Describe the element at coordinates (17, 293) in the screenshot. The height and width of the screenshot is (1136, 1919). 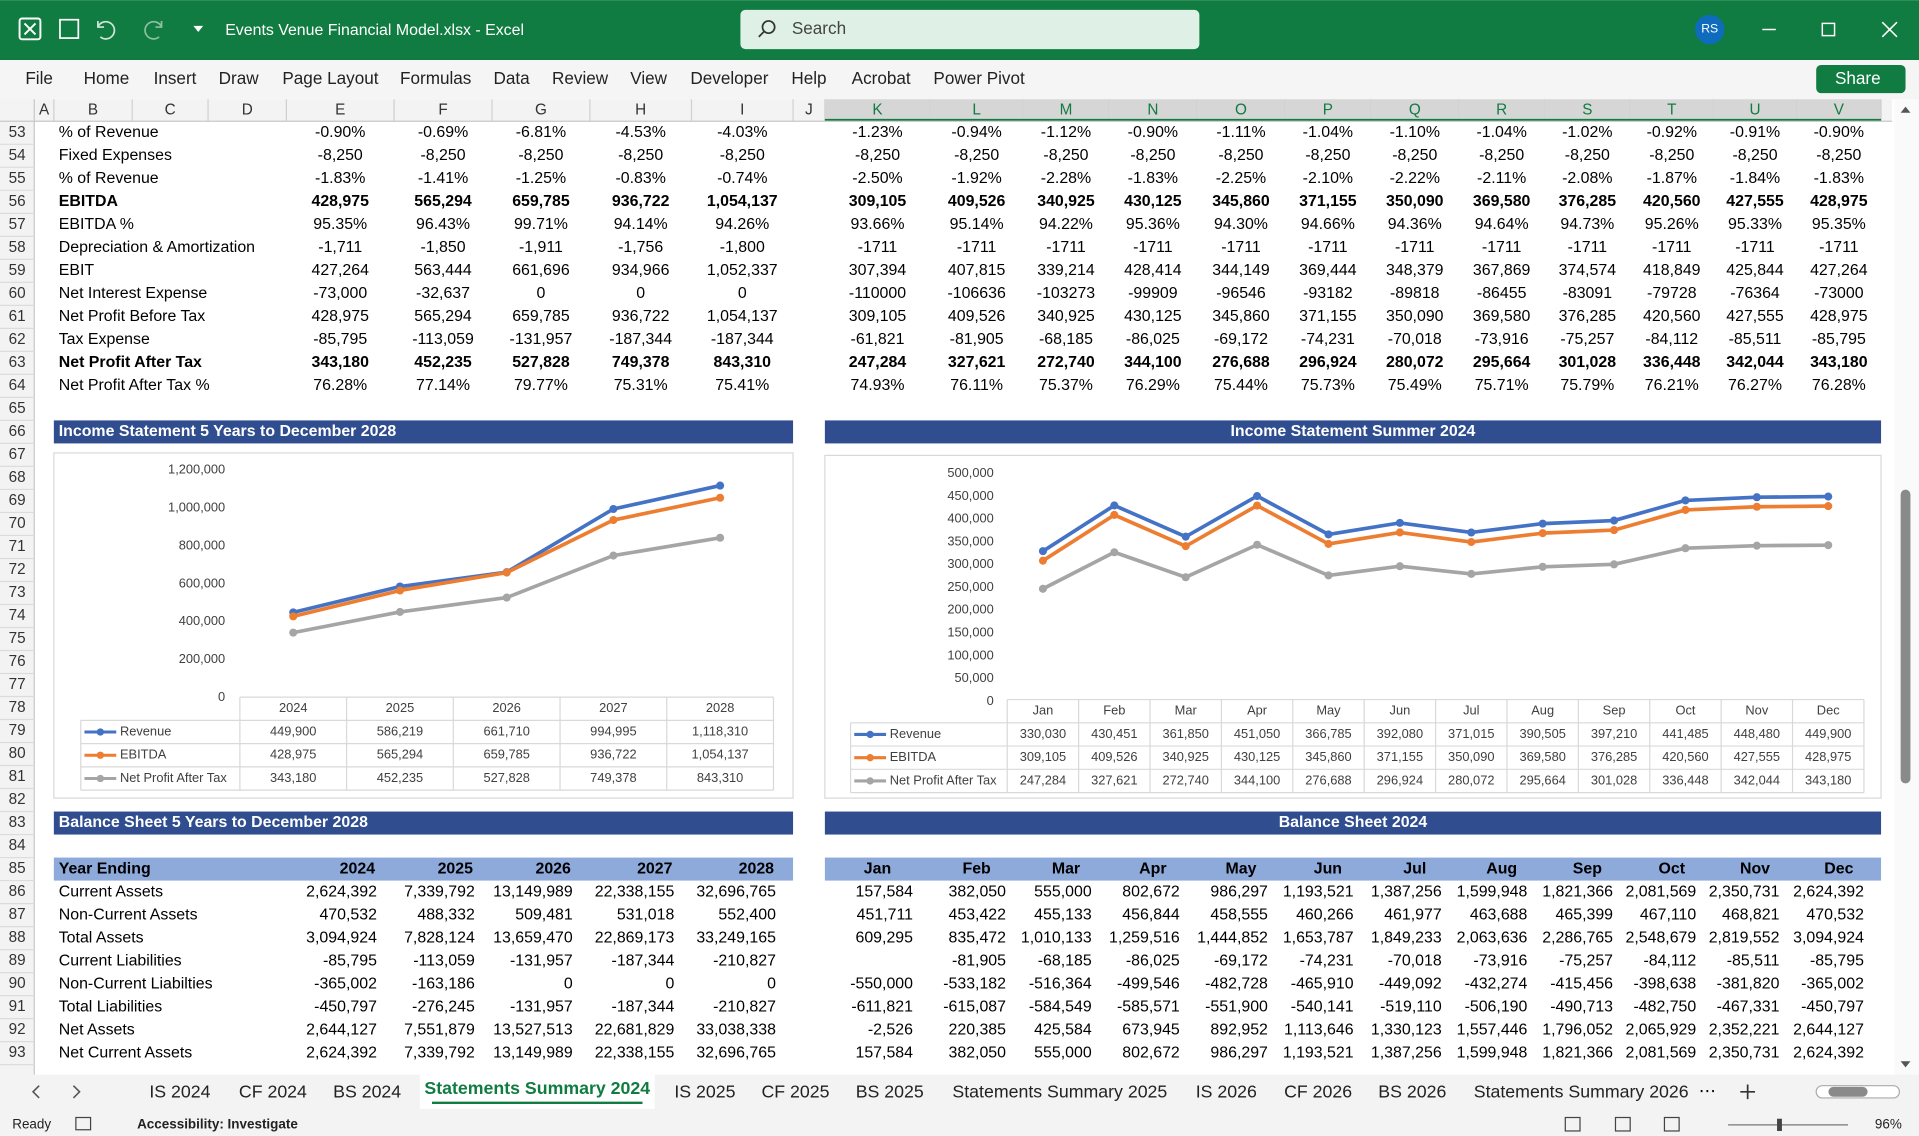
I see `row-header: 60` at that location.